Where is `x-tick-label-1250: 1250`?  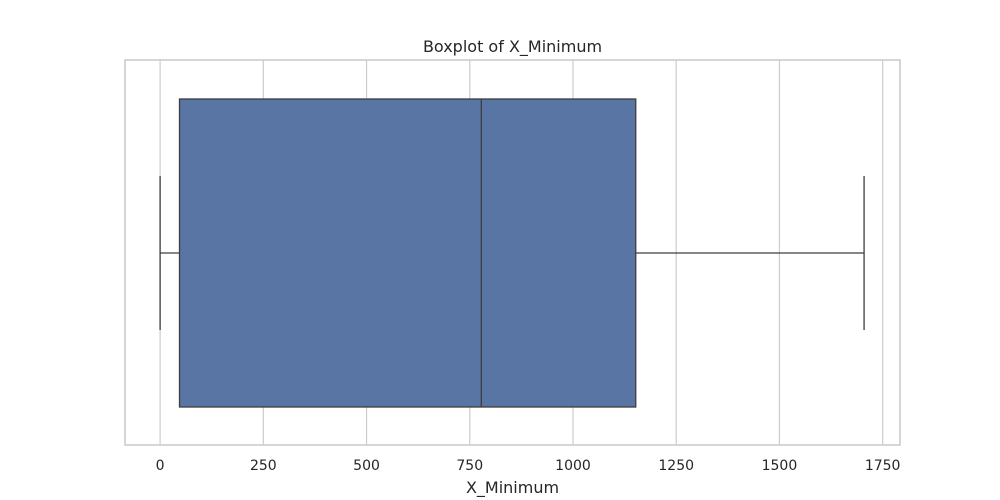
x-tick-label-1250: 1250 is located at coordinates (676, 466).